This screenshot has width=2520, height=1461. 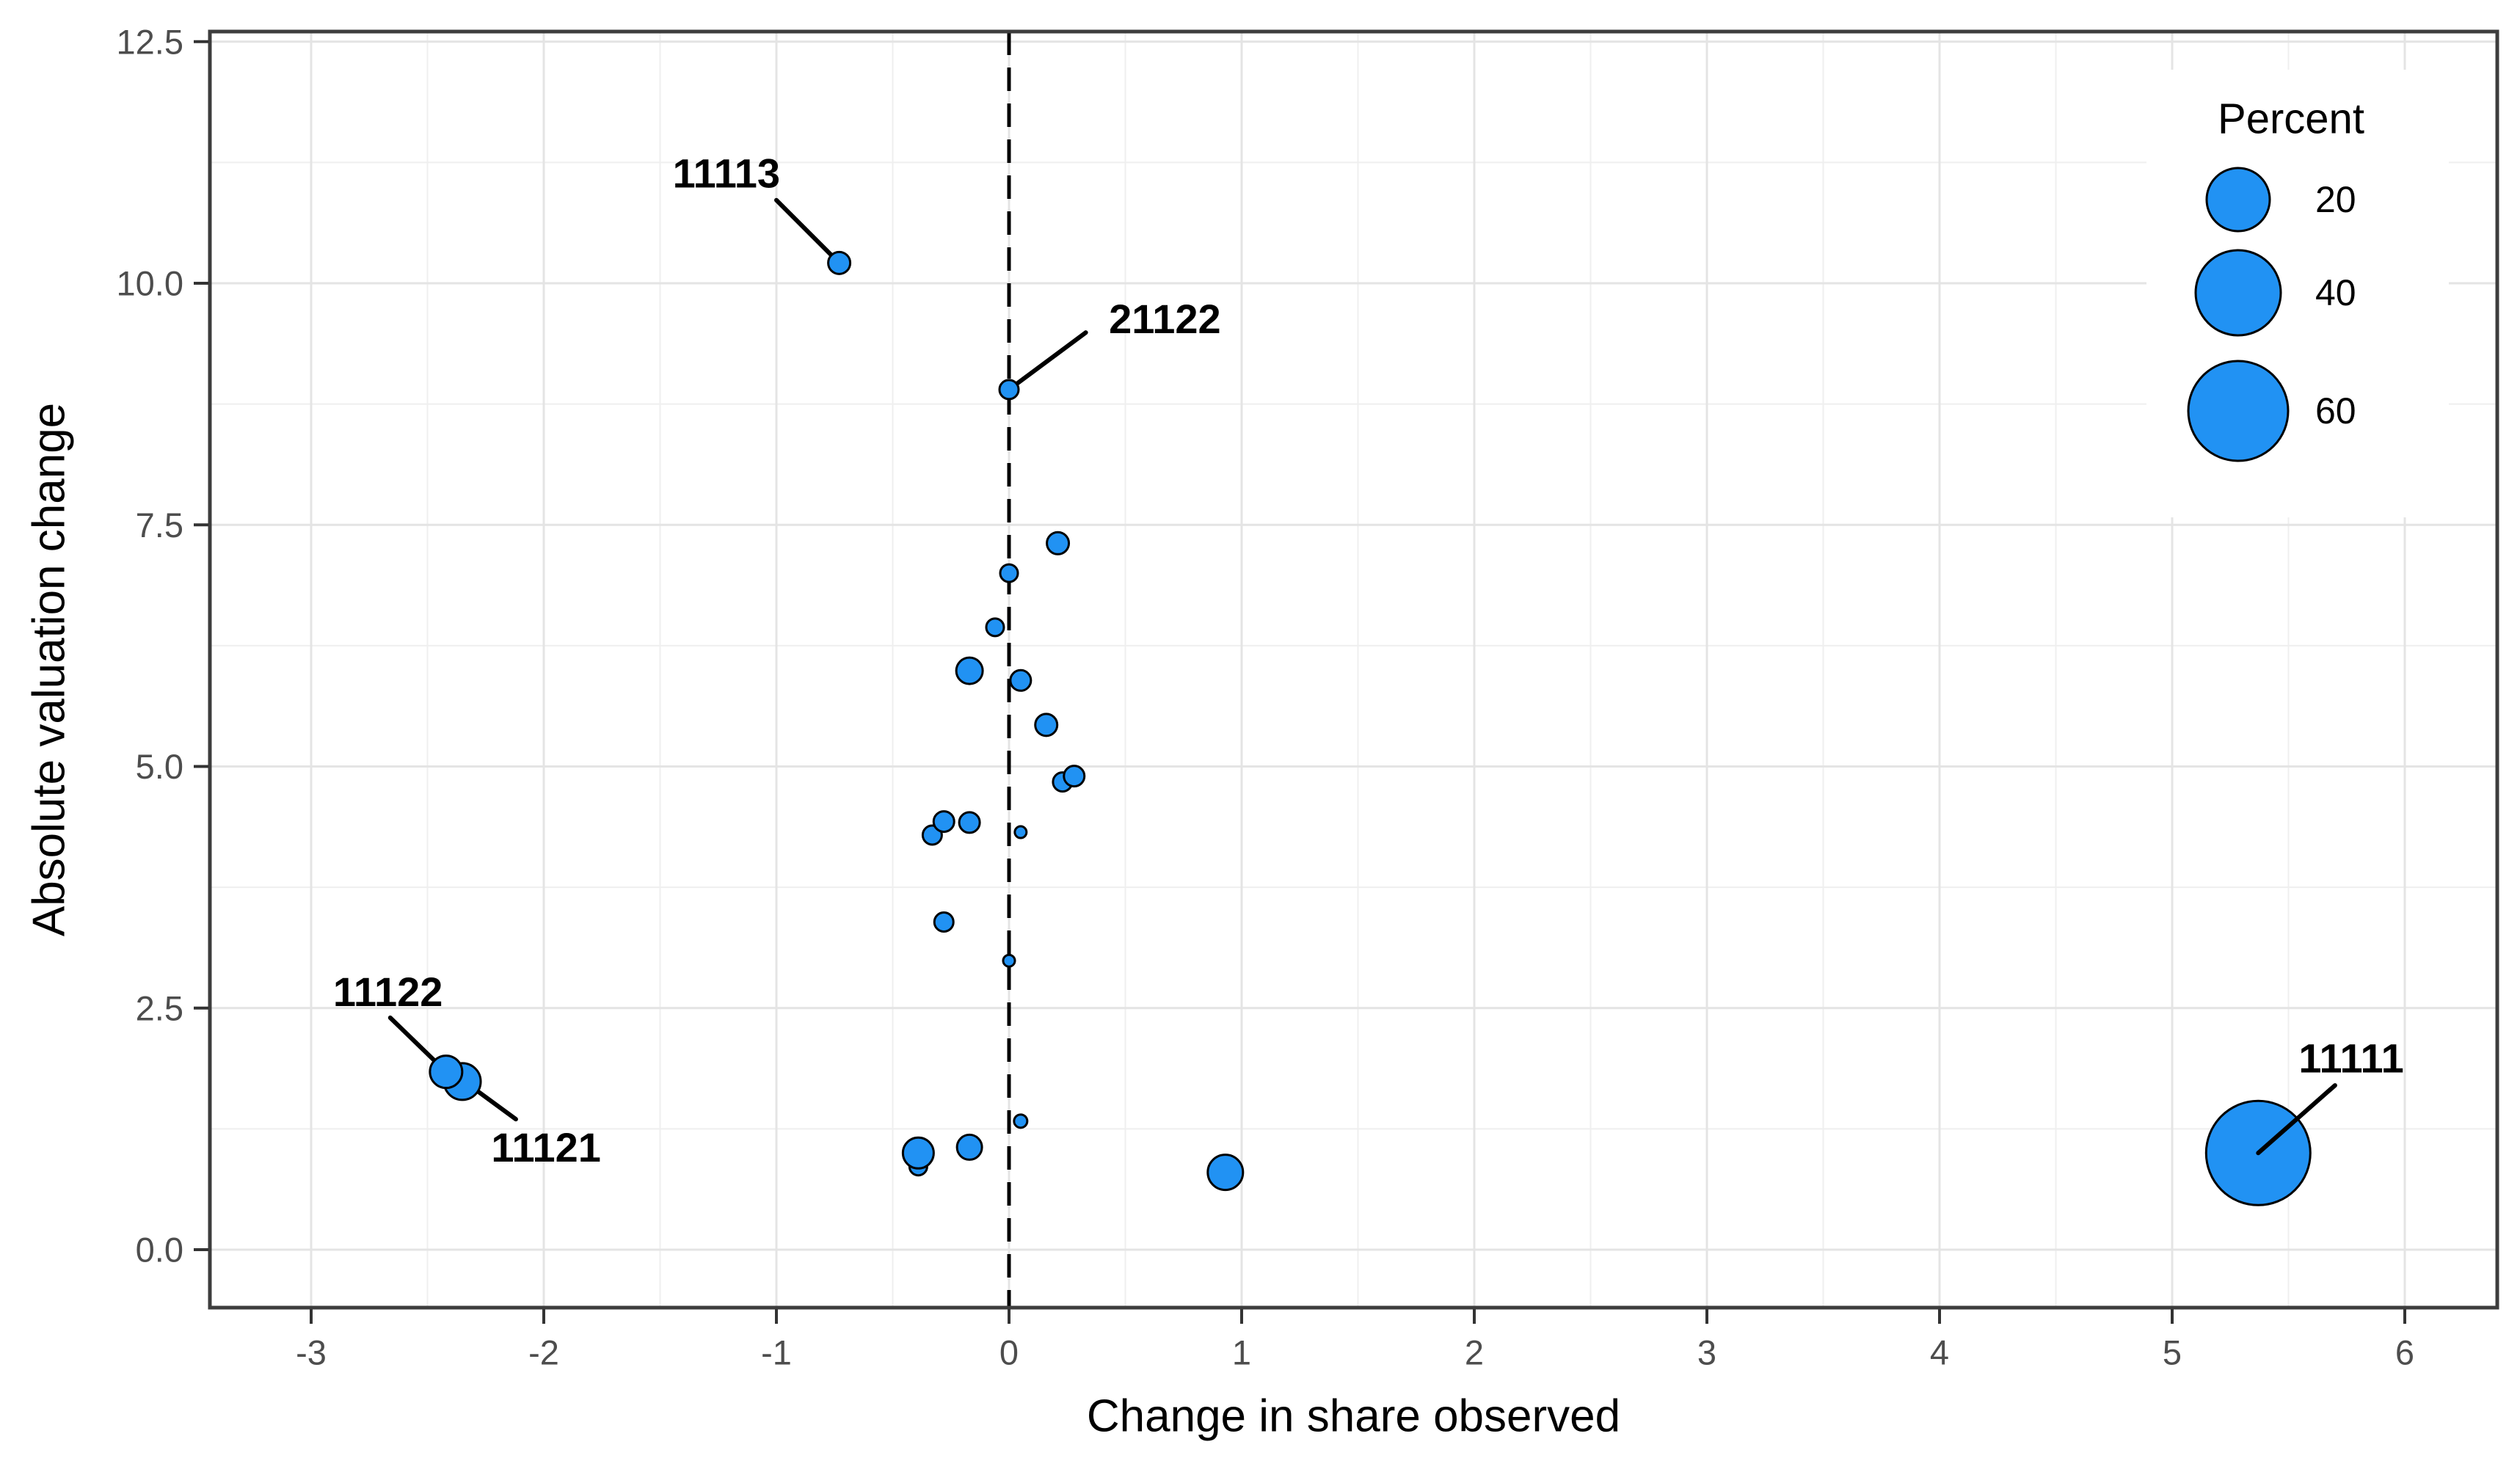 What do you see at coordinates (2172, 1352) in the screenshot?
I see `x-tick-label: 5` at bounding box center [2172, 1352].